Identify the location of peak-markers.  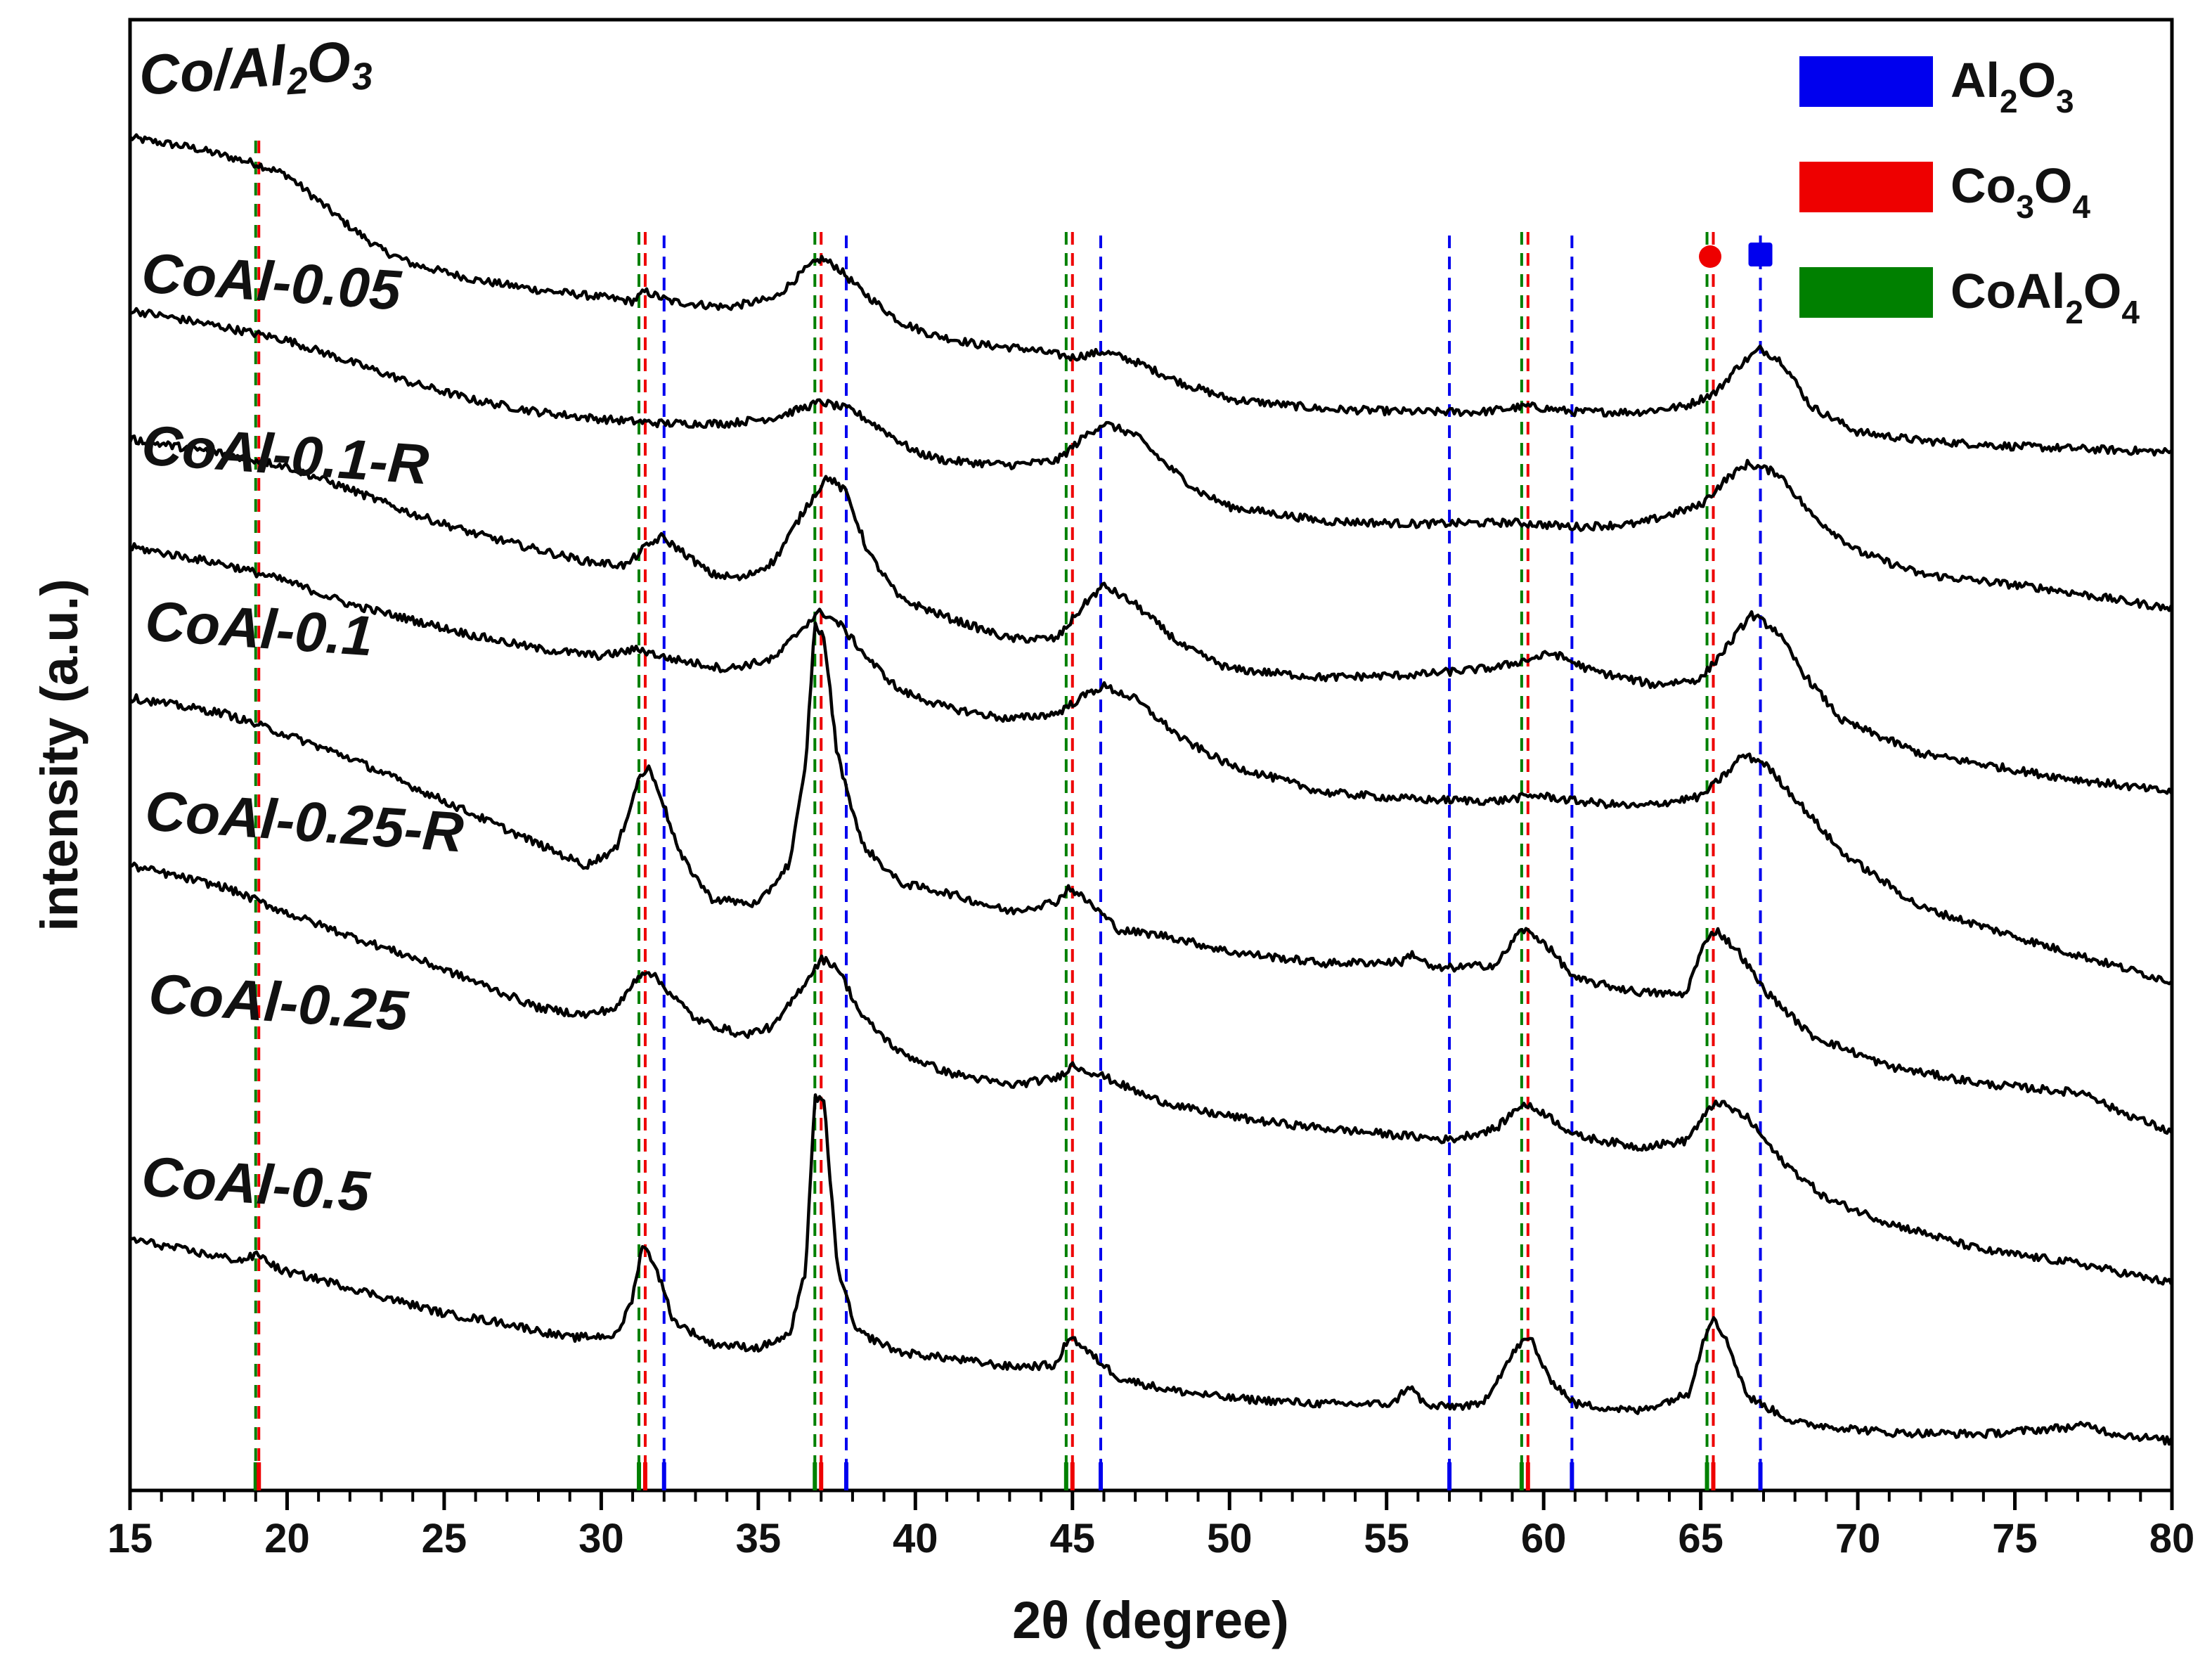
(1736, 255).